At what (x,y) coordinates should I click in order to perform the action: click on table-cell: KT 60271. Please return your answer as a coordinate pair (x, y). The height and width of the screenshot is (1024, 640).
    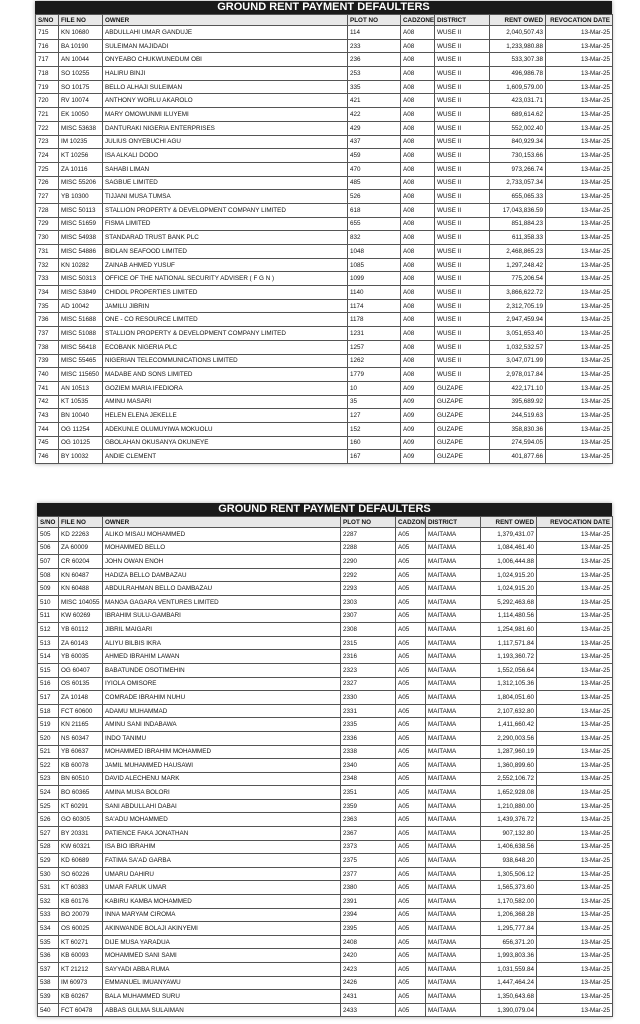
    Looking at the image, I should click on (80, 942).